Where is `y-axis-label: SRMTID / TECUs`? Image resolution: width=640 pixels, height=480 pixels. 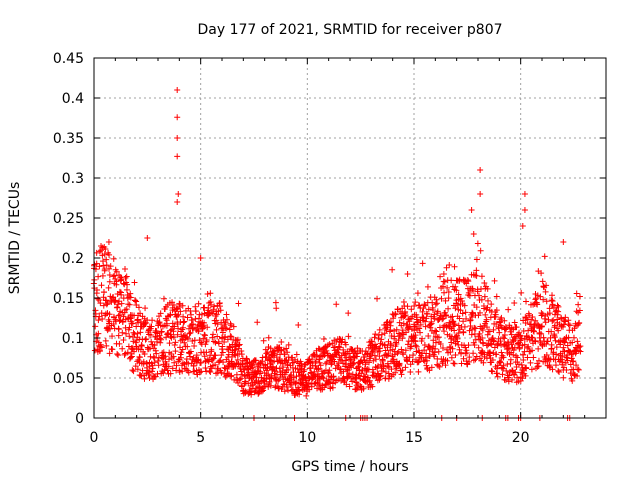
y-axis-label: SRMTID / TECUs is located at coordinates (15, 238).